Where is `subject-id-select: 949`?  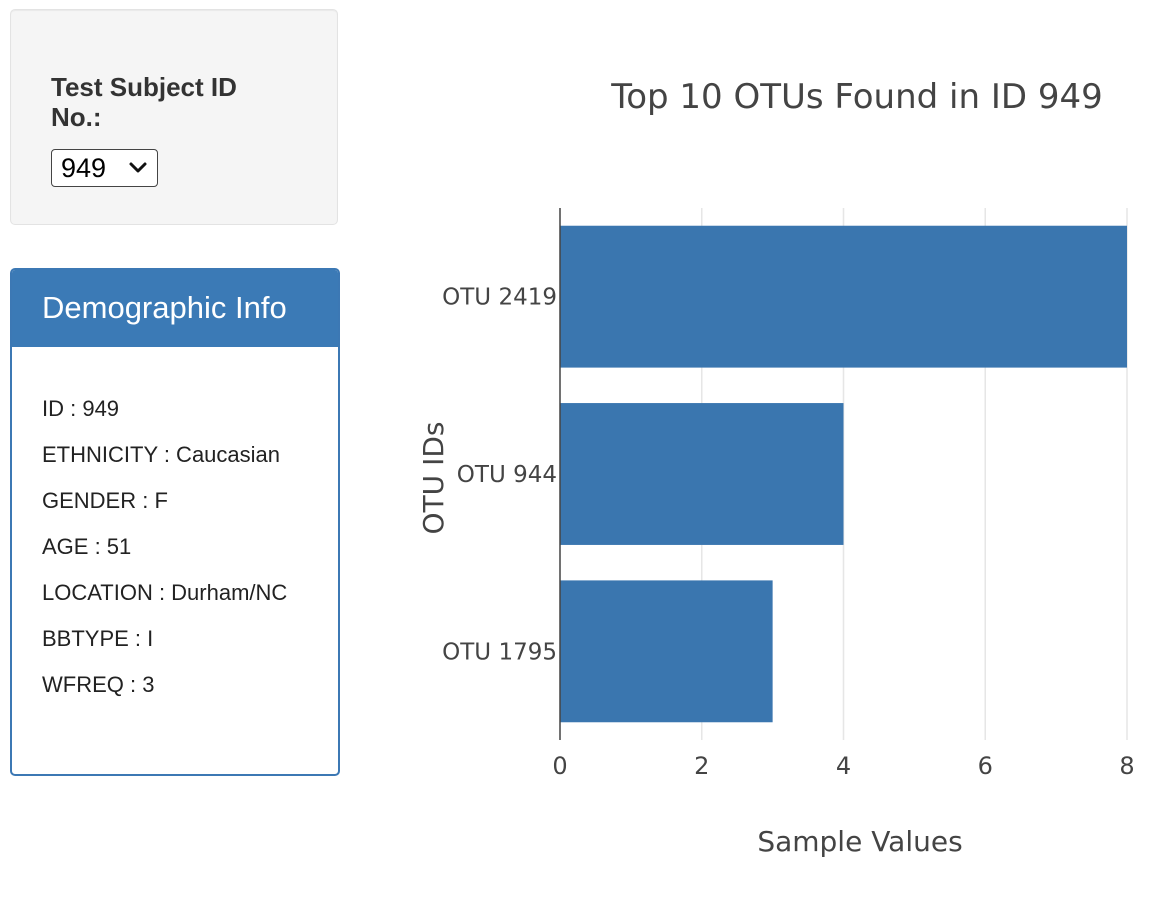
subject-id-select: 949 is located at coordinates (104, 168).